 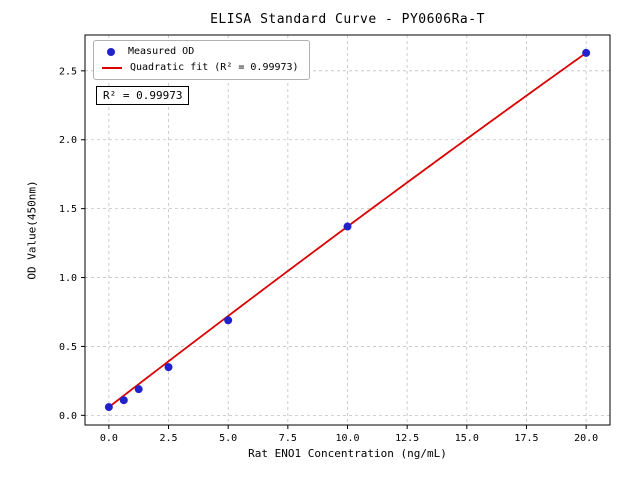 I want to click on x-tick-label: 20.0, so click(x=586, y=438).